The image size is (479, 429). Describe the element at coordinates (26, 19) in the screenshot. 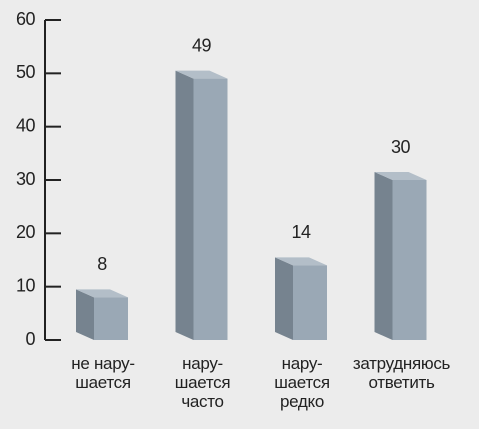

I see `y-tick-label: 60` at that location.